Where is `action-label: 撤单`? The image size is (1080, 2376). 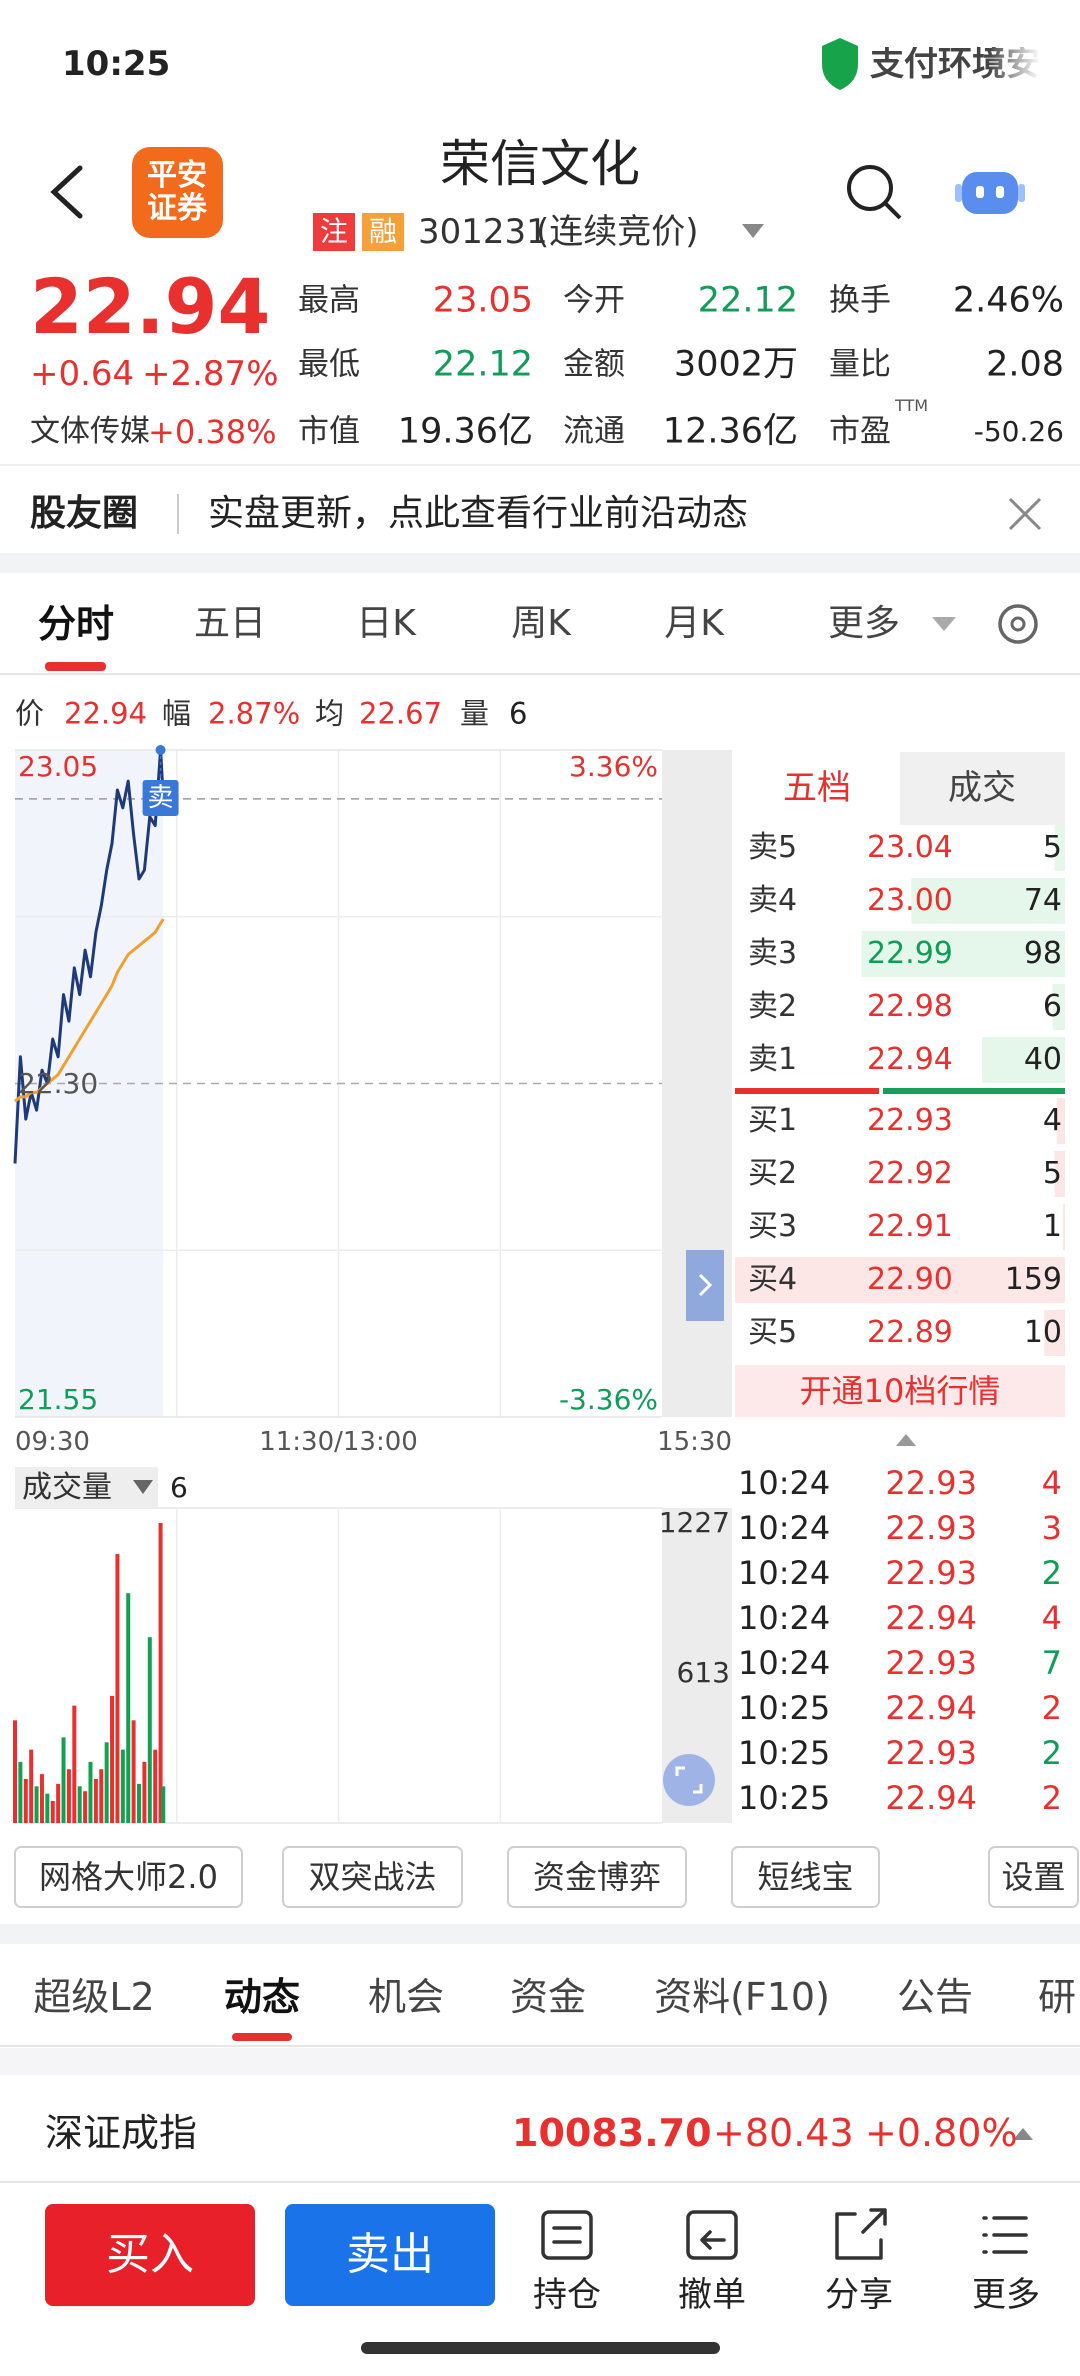
action-label: 撤单 is located at coordinates (712, 2295).